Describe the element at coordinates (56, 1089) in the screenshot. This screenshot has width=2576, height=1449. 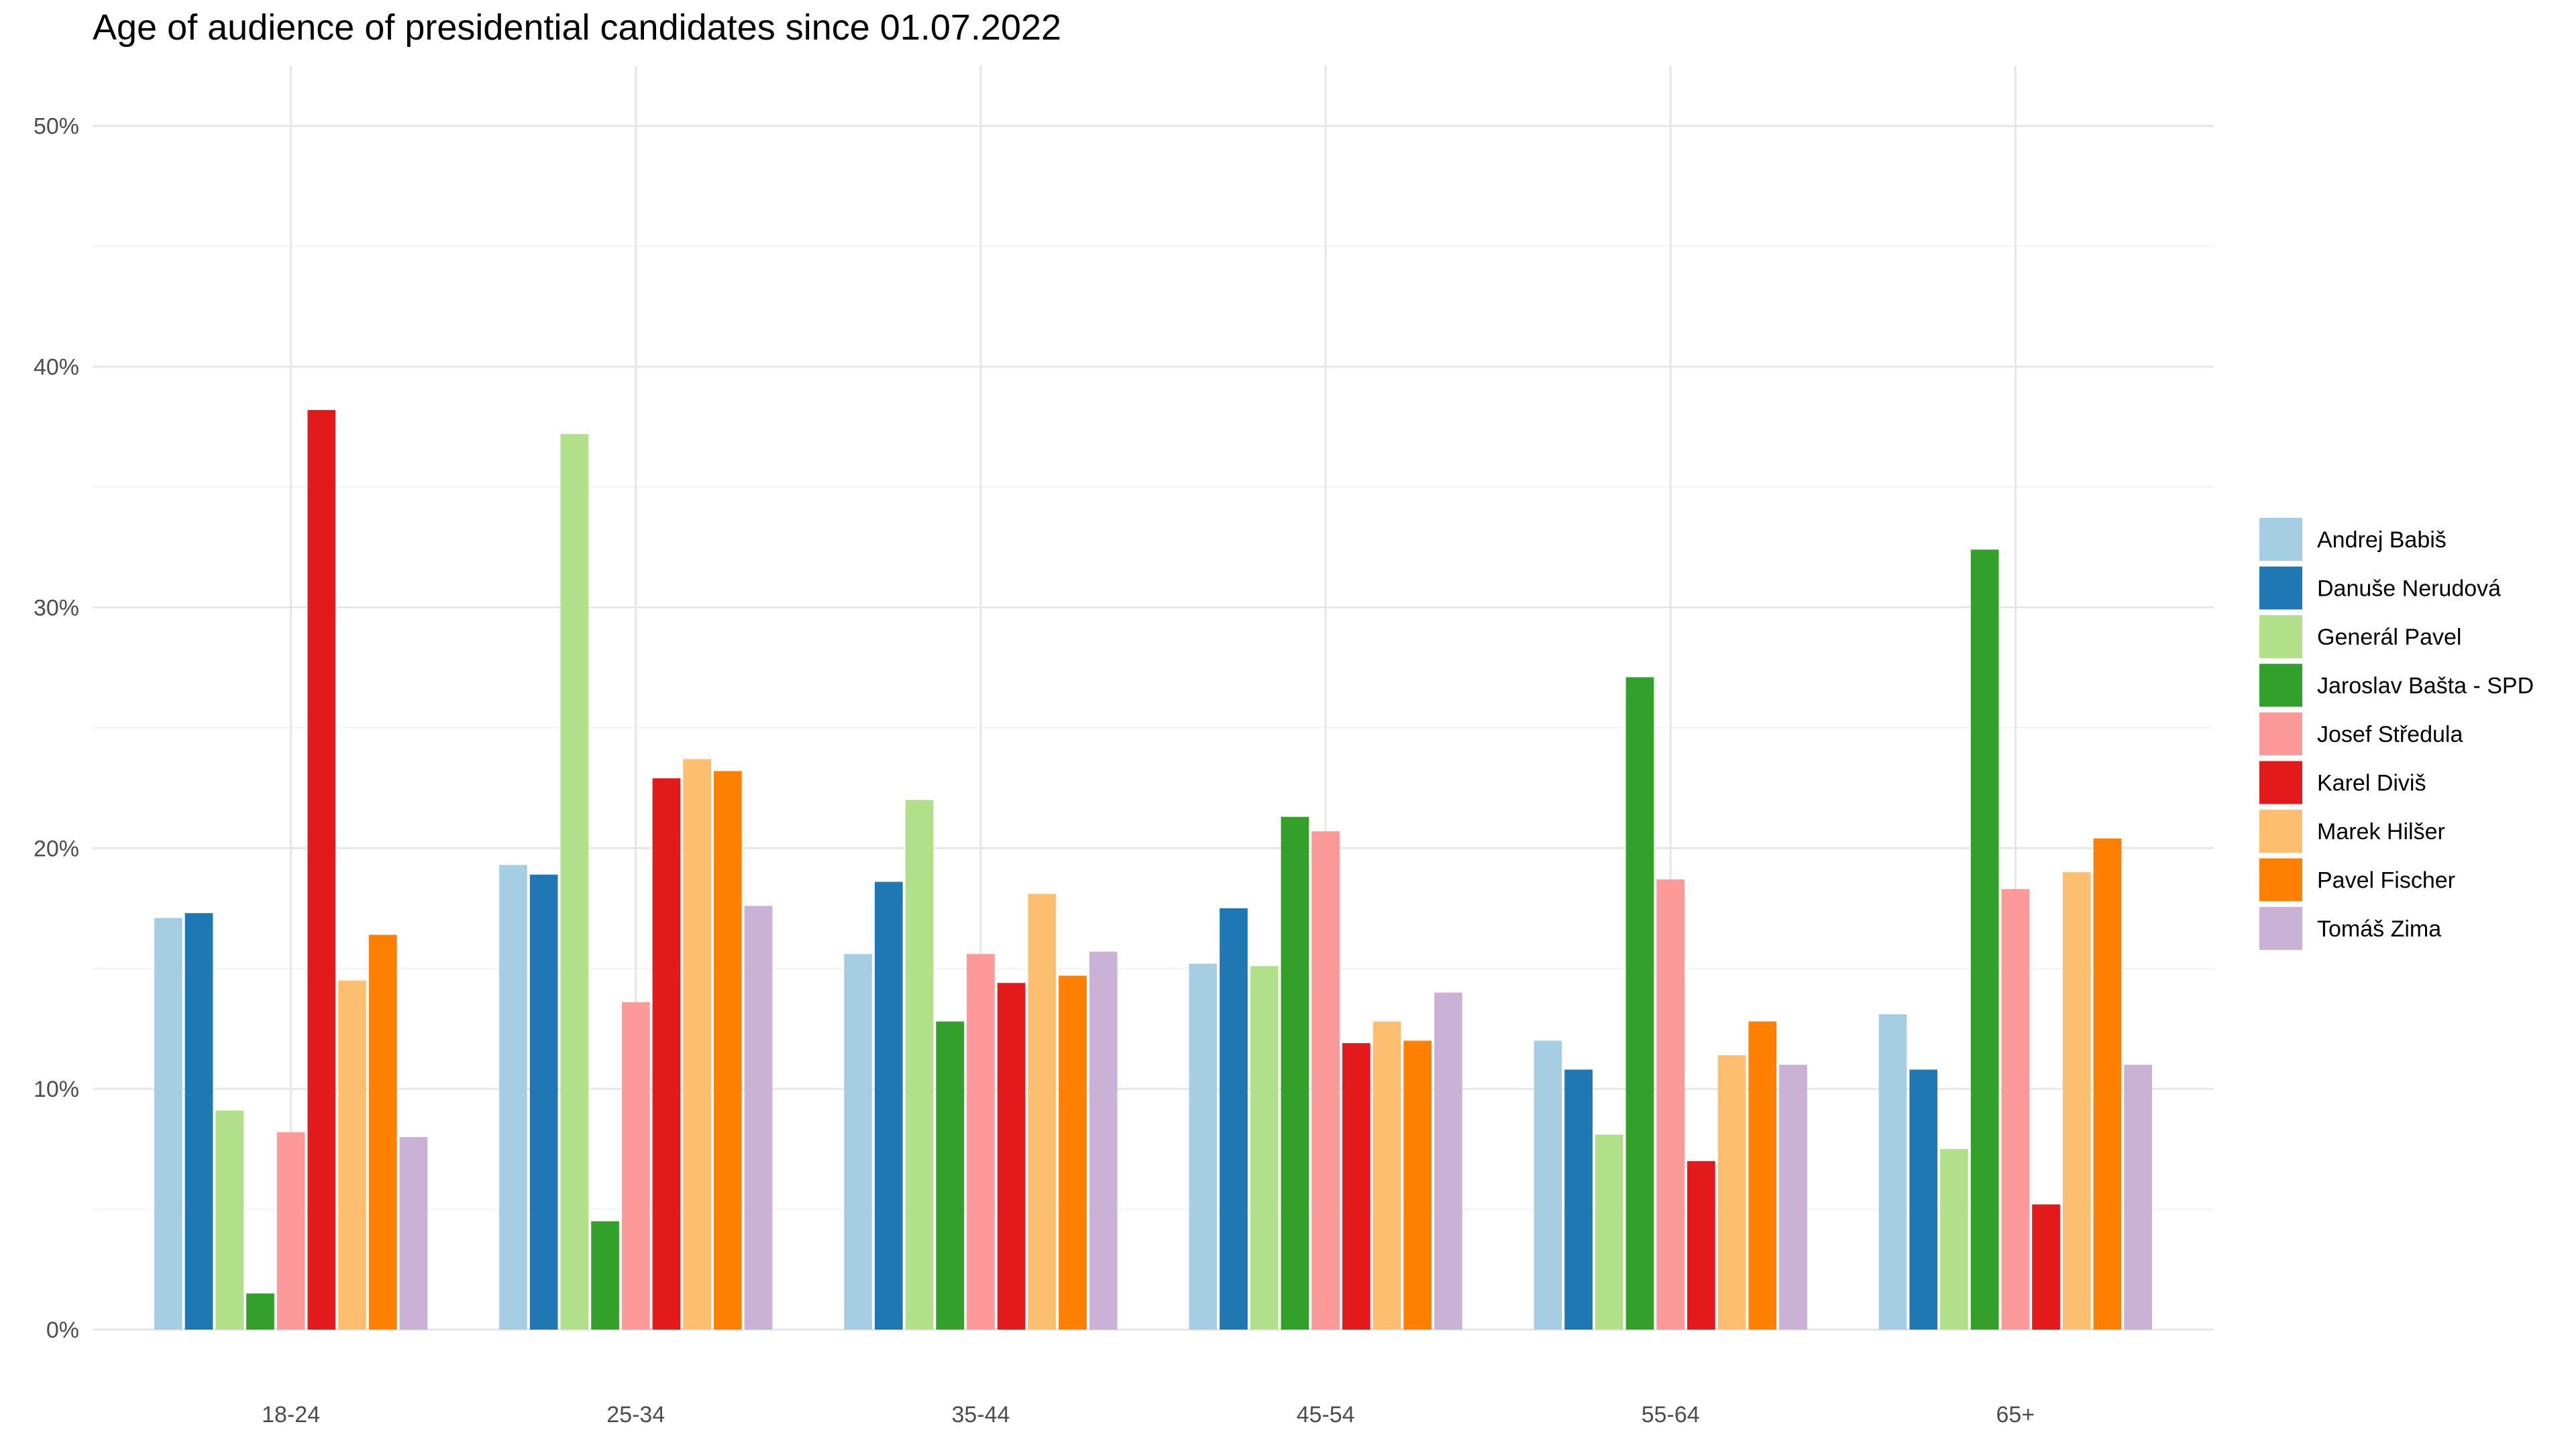
I see `y-tick-label: 10%` at that location.